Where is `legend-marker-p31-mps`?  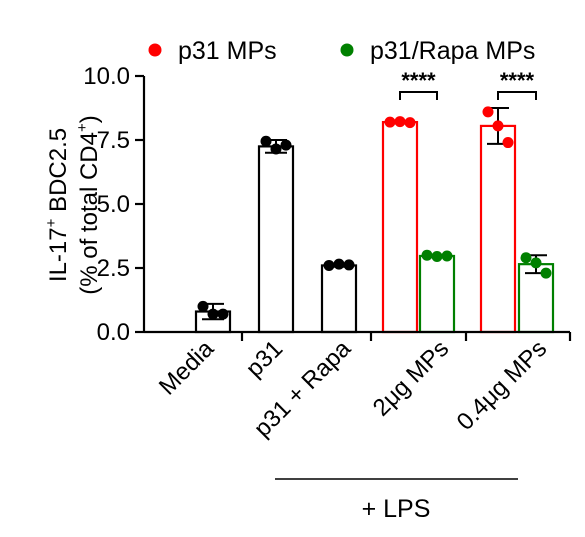 legend-marker-p31-mps is located at coordinates (155, 50).